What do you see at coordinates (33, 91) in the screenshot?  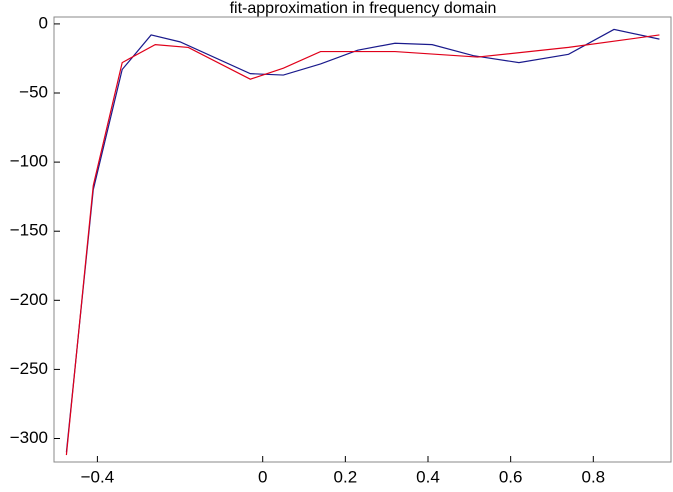 I see `y-tick-label: −50` at bounding box center [33, 91].